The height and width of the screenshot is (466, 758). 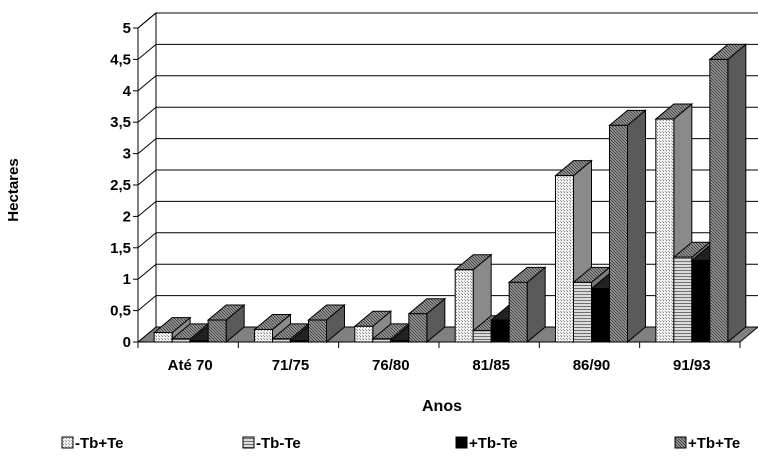 I want to click on x-tick-label: 76/80, so click(x=391, y=365).